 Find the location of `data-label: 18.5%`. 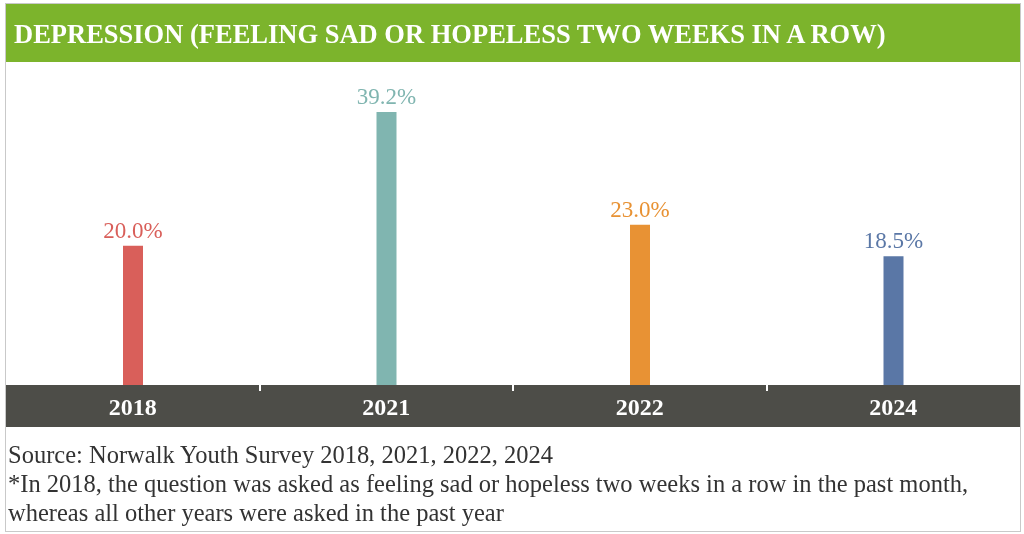

data-label: 18.5% is located at coordinates (893, 241).